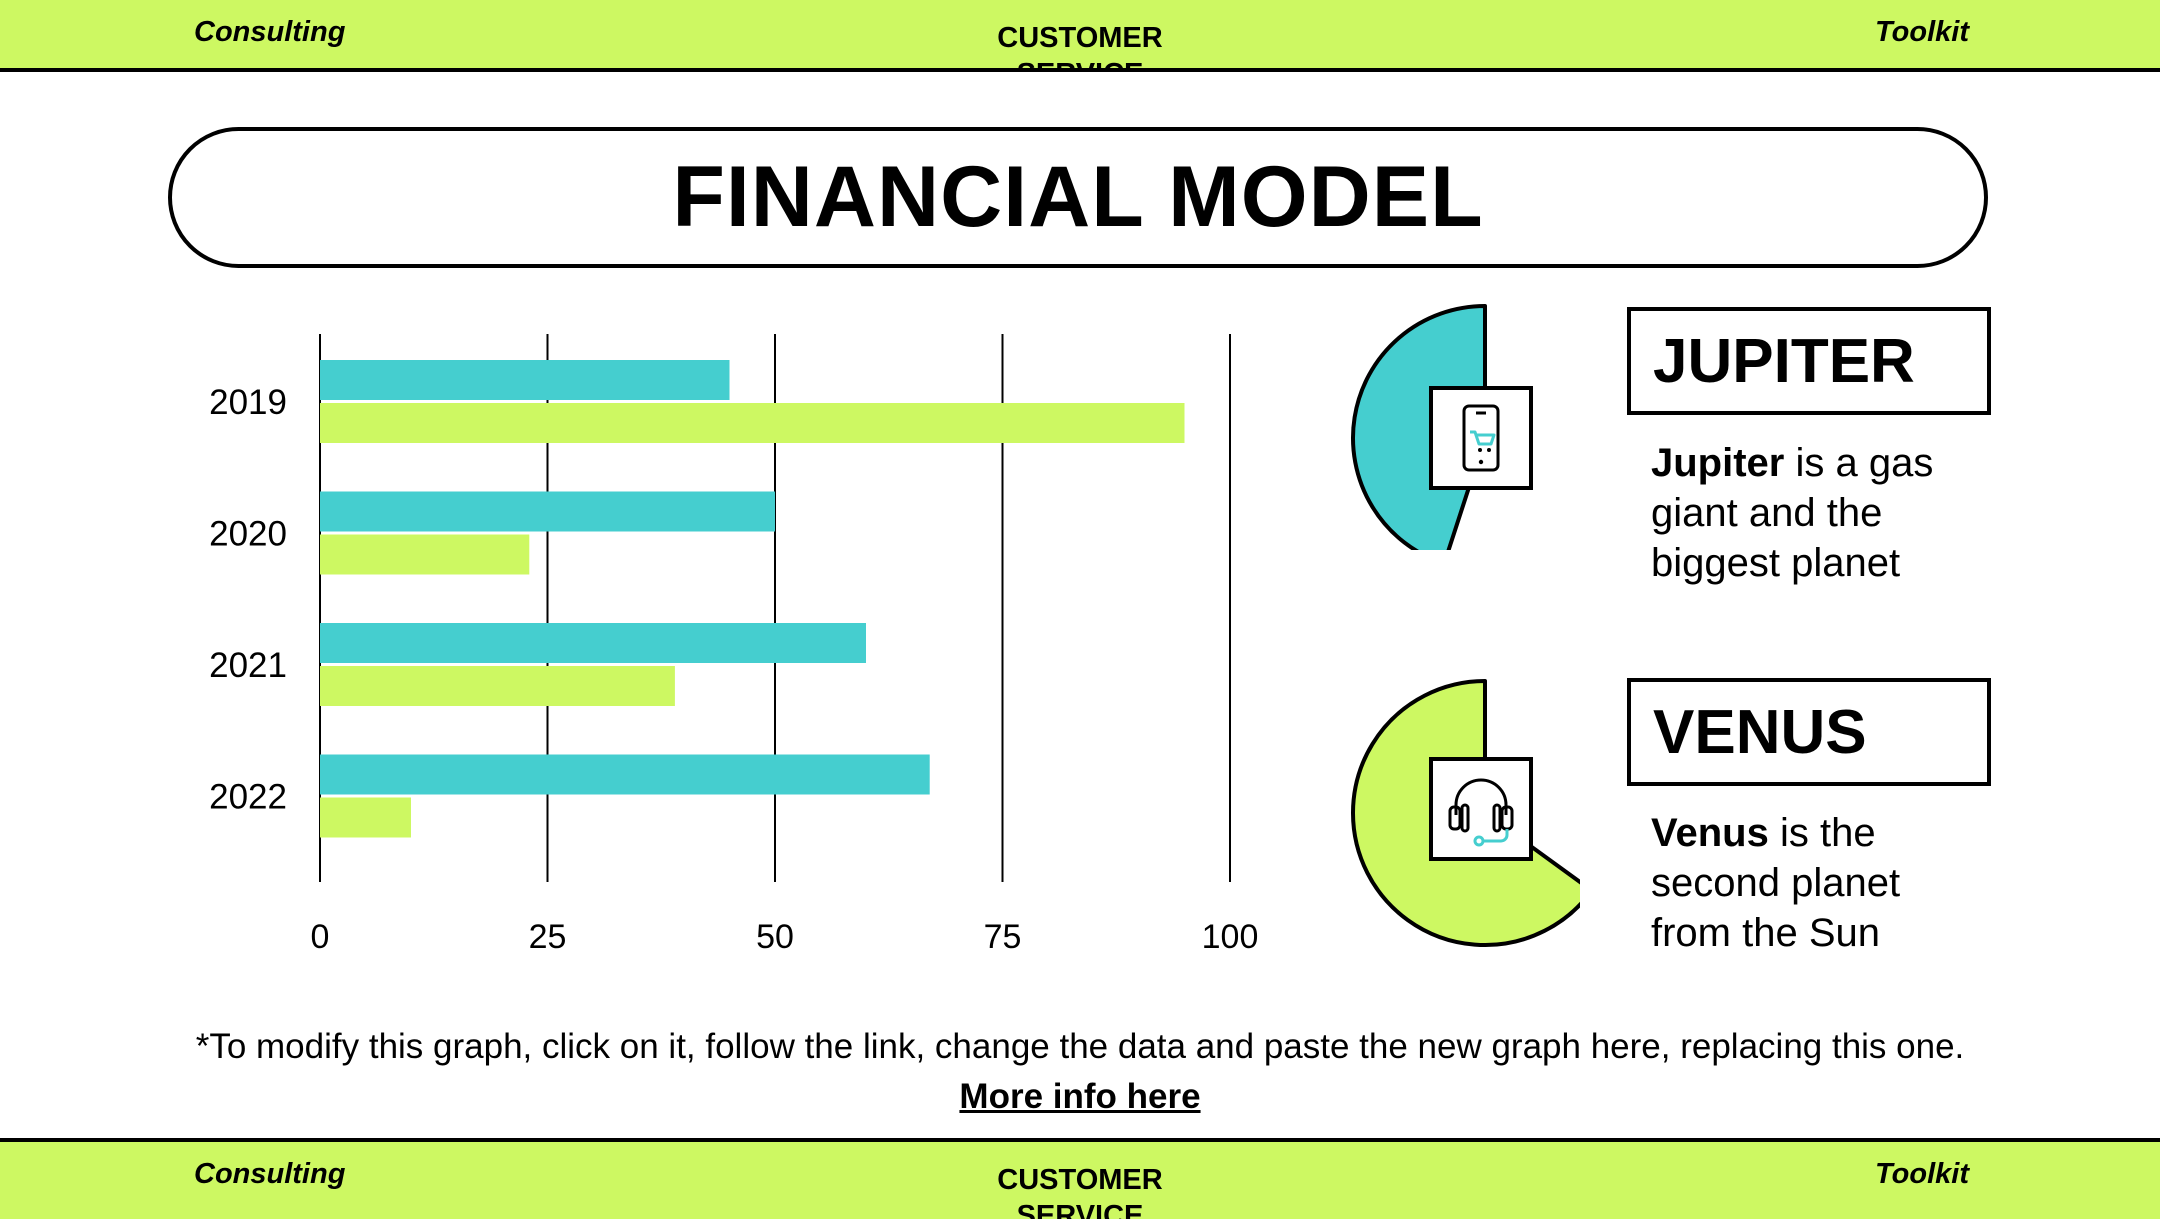 This screenshot has width=2160, height=1219. What do you see at coordinates (1784, 361) in the screenshot?
I see `jupiter-tag-label: JUPITER` at bounding box center [1784, 361].